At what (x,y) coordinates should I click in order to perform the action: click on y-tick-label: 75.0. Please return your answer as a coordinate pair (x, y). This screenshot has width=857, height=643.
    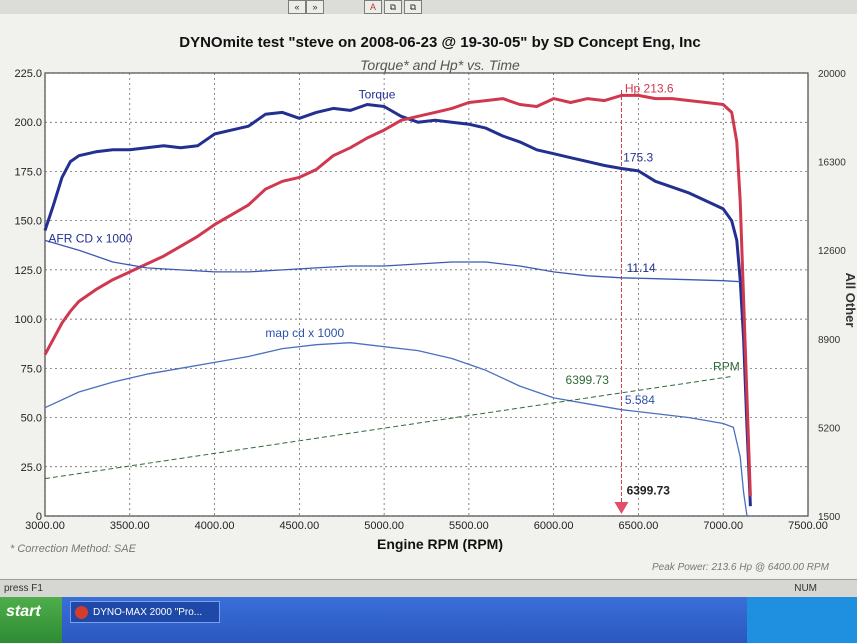
    Looking at the image, I should click on (31, 369).